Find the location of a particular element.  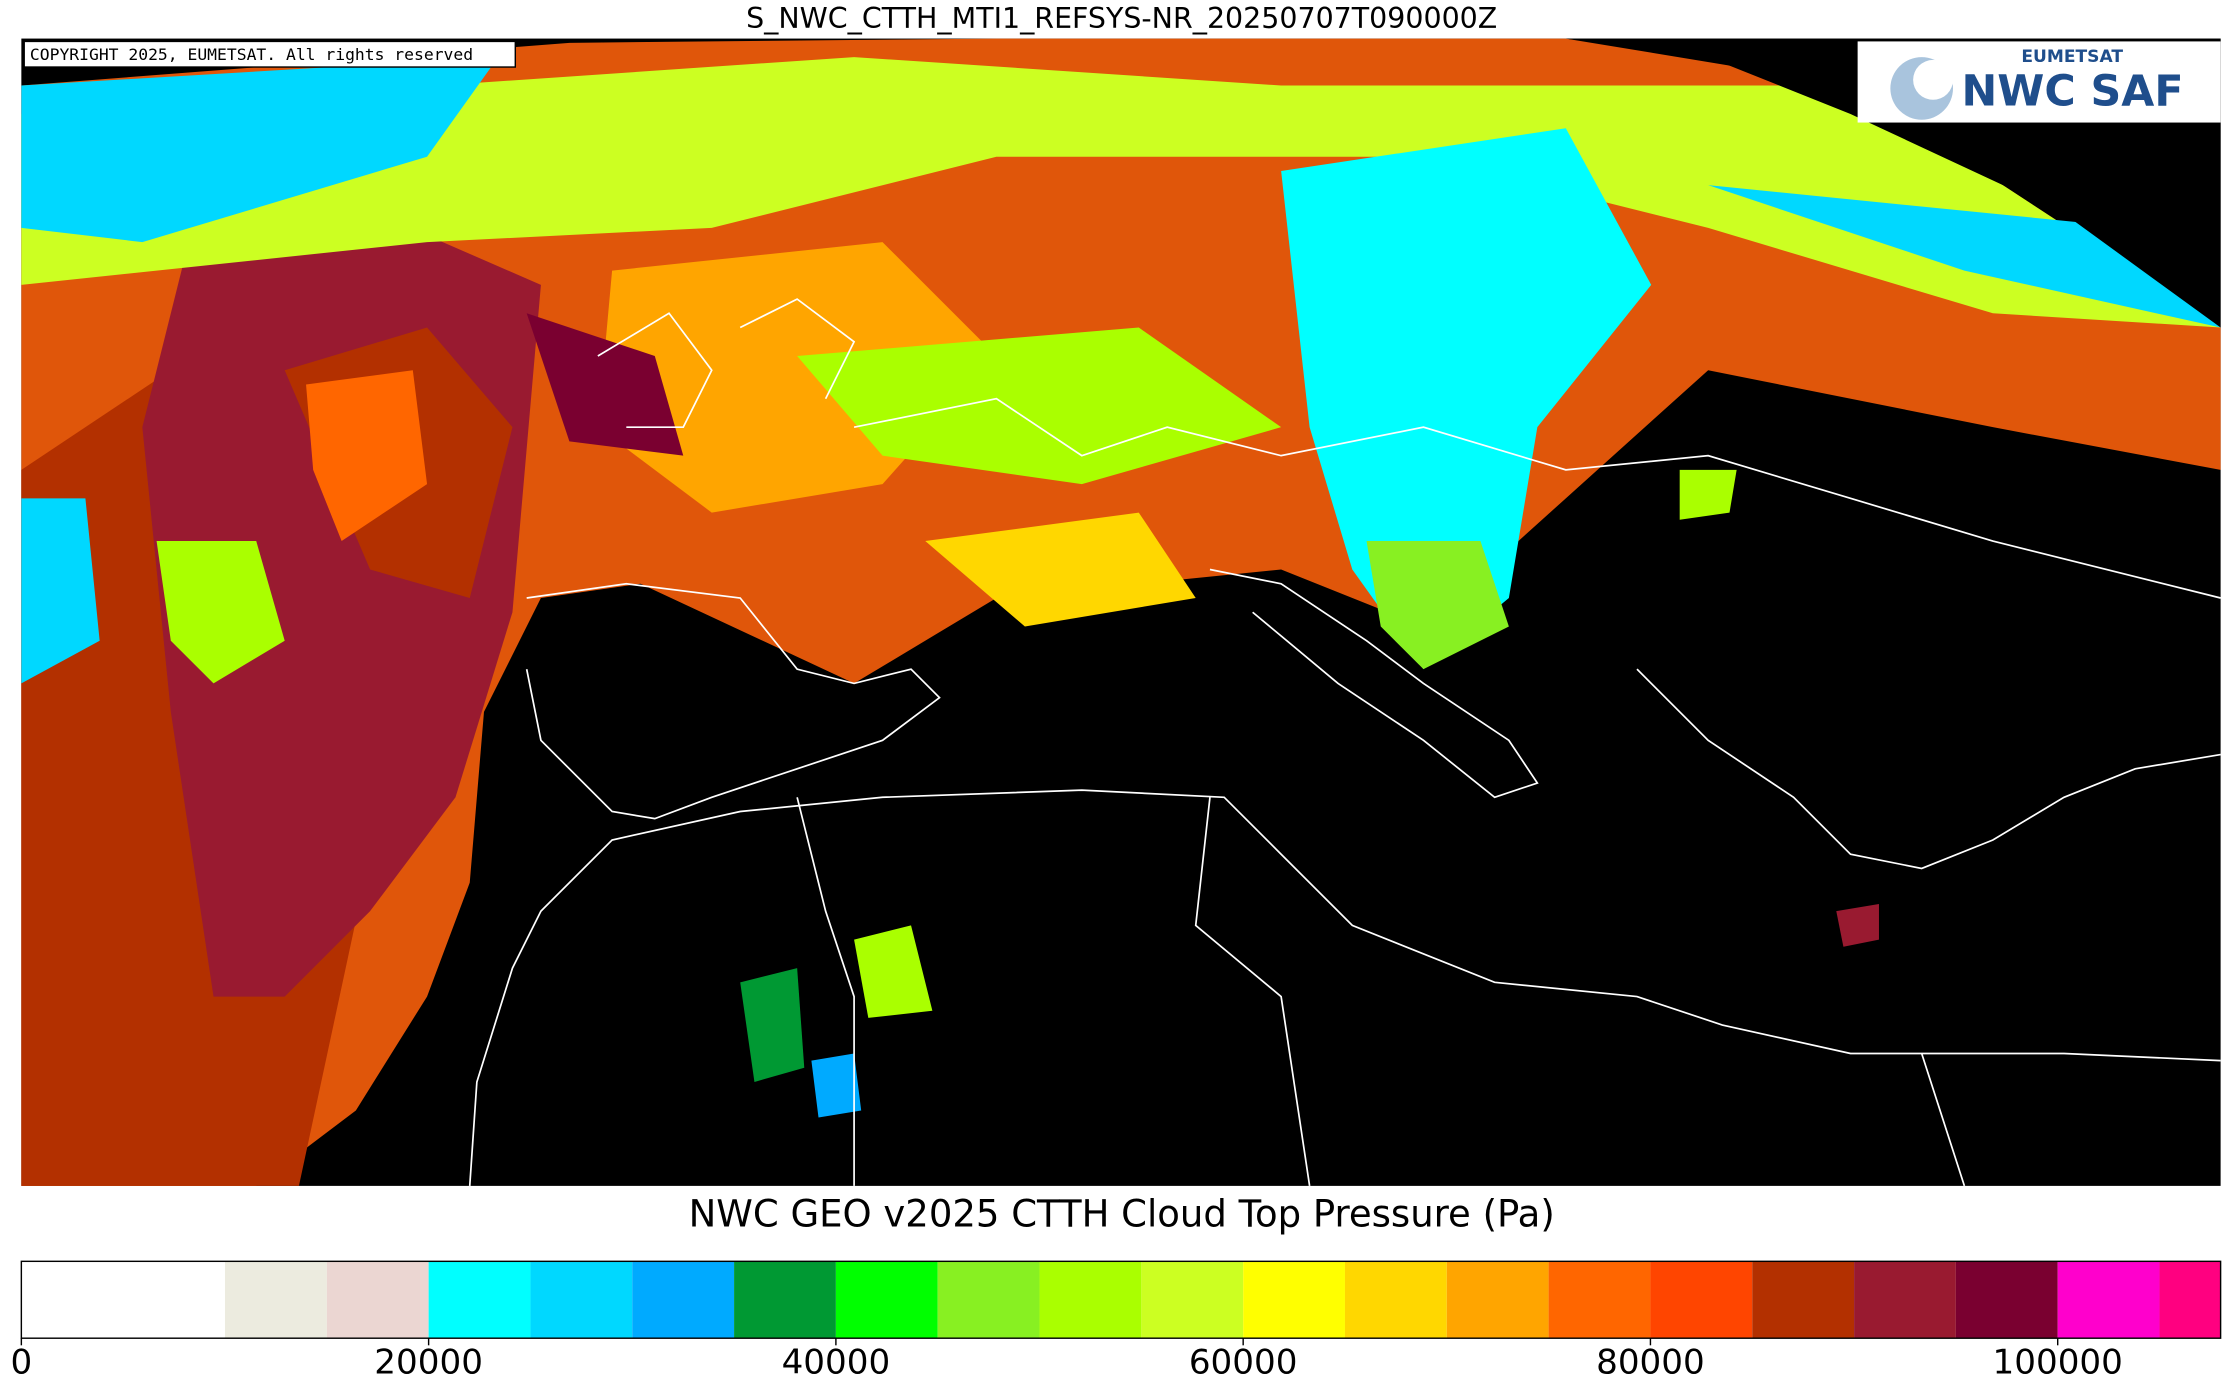

tick-label: 20000 is located at coordinates (428, 1362).